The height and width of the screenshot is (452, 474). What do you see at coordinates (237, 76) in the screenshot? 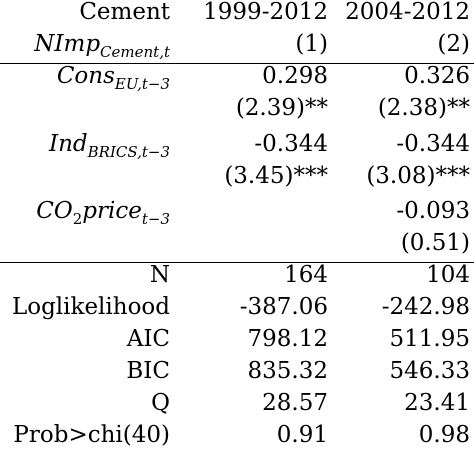
I see `coef-row-cons-eu: ConsEU,t−3 0.298 0.326` at bounding box center [237, 76].